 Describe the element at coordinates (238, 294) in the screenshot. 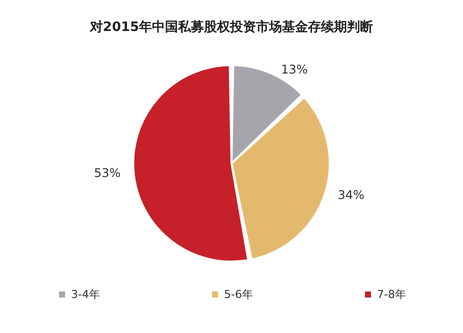

I see `legend-label: 5-6年` at that location.